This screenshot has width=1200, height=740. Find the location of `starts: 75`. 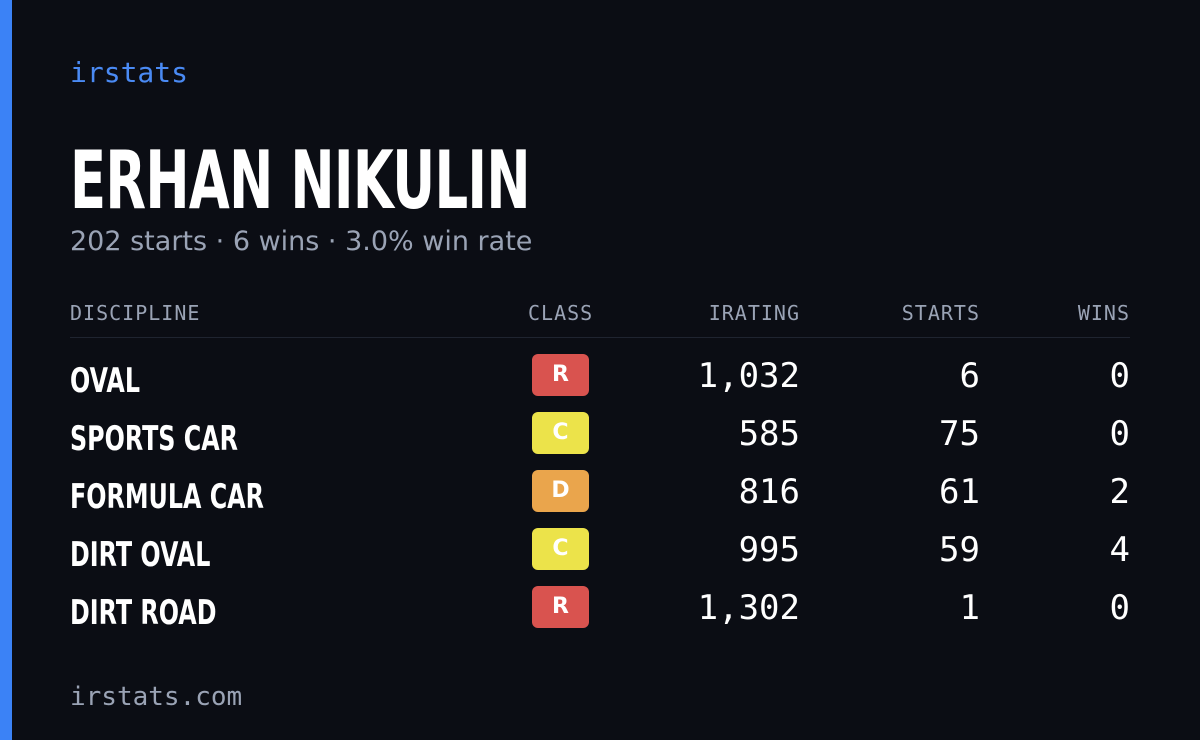

starts: 75 is located at coordinates (959, 434).